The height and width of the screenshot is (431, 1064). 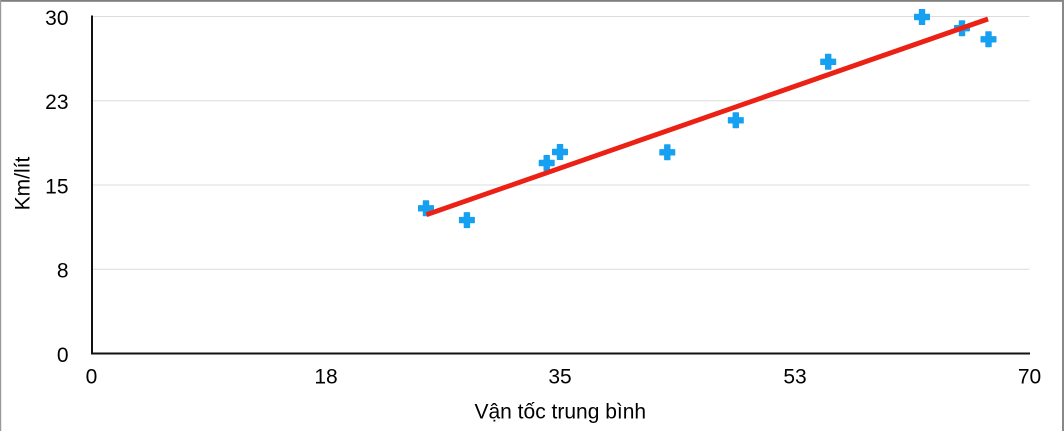 What do you see at coordinates (559, 377) in the screenshot?
I see `svg-text: 35` at bounding box center [559, 377].